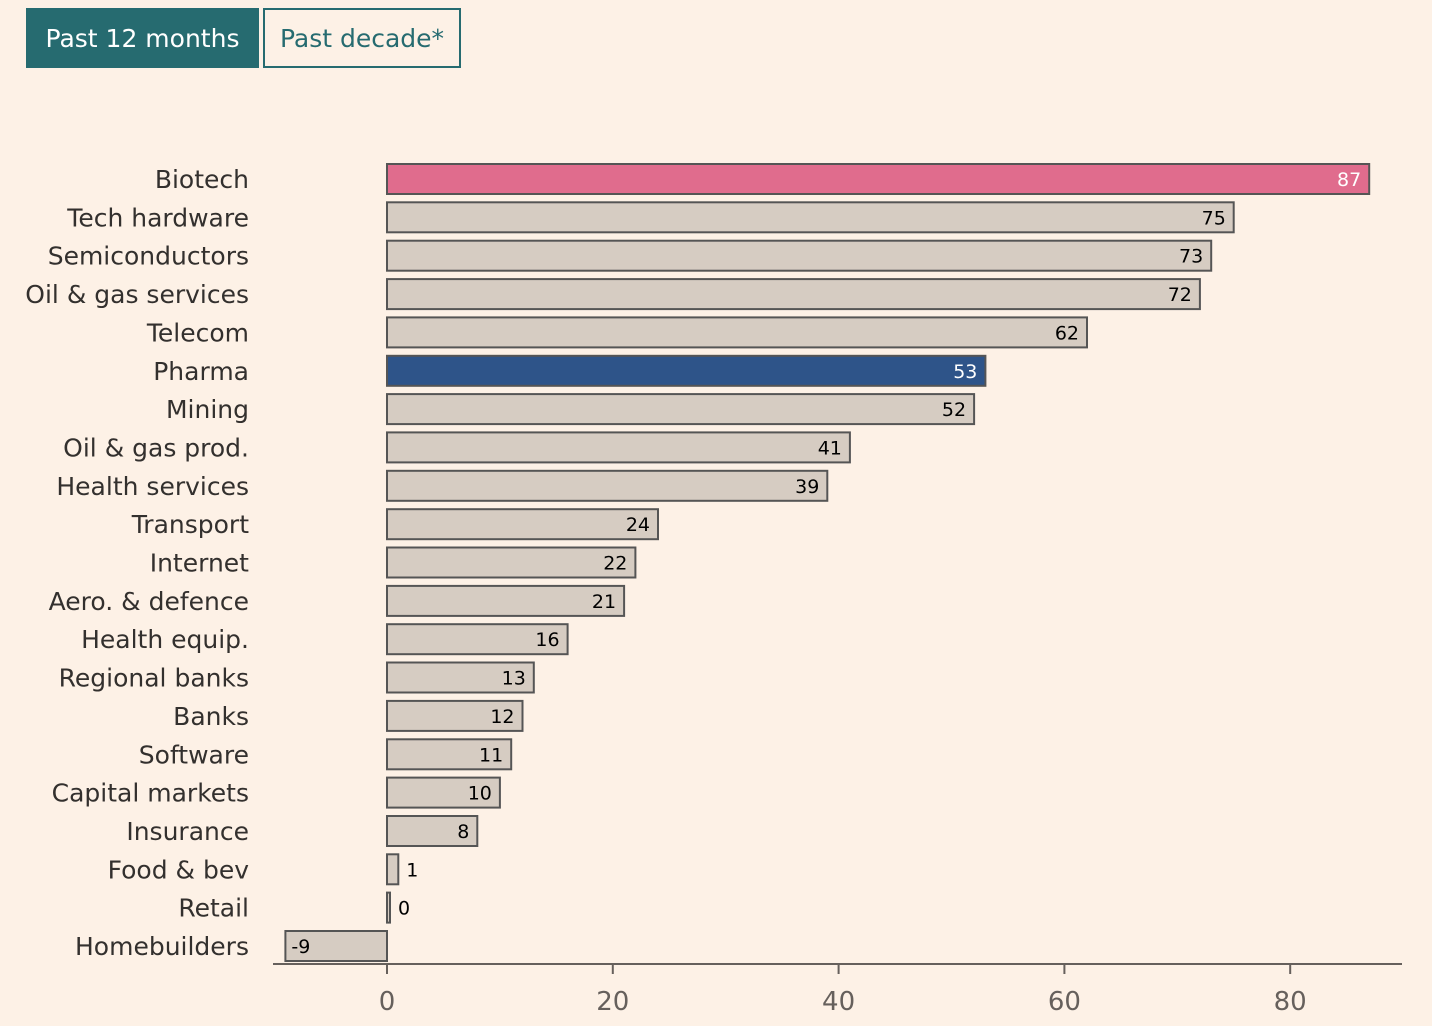 The height and width of the screenshot is (1026, 1432). What do you see at coordinates (154, 678) in the screenshot?
I see `category-label-regional-banks: Regional banks` at bounding box center [154, 678].